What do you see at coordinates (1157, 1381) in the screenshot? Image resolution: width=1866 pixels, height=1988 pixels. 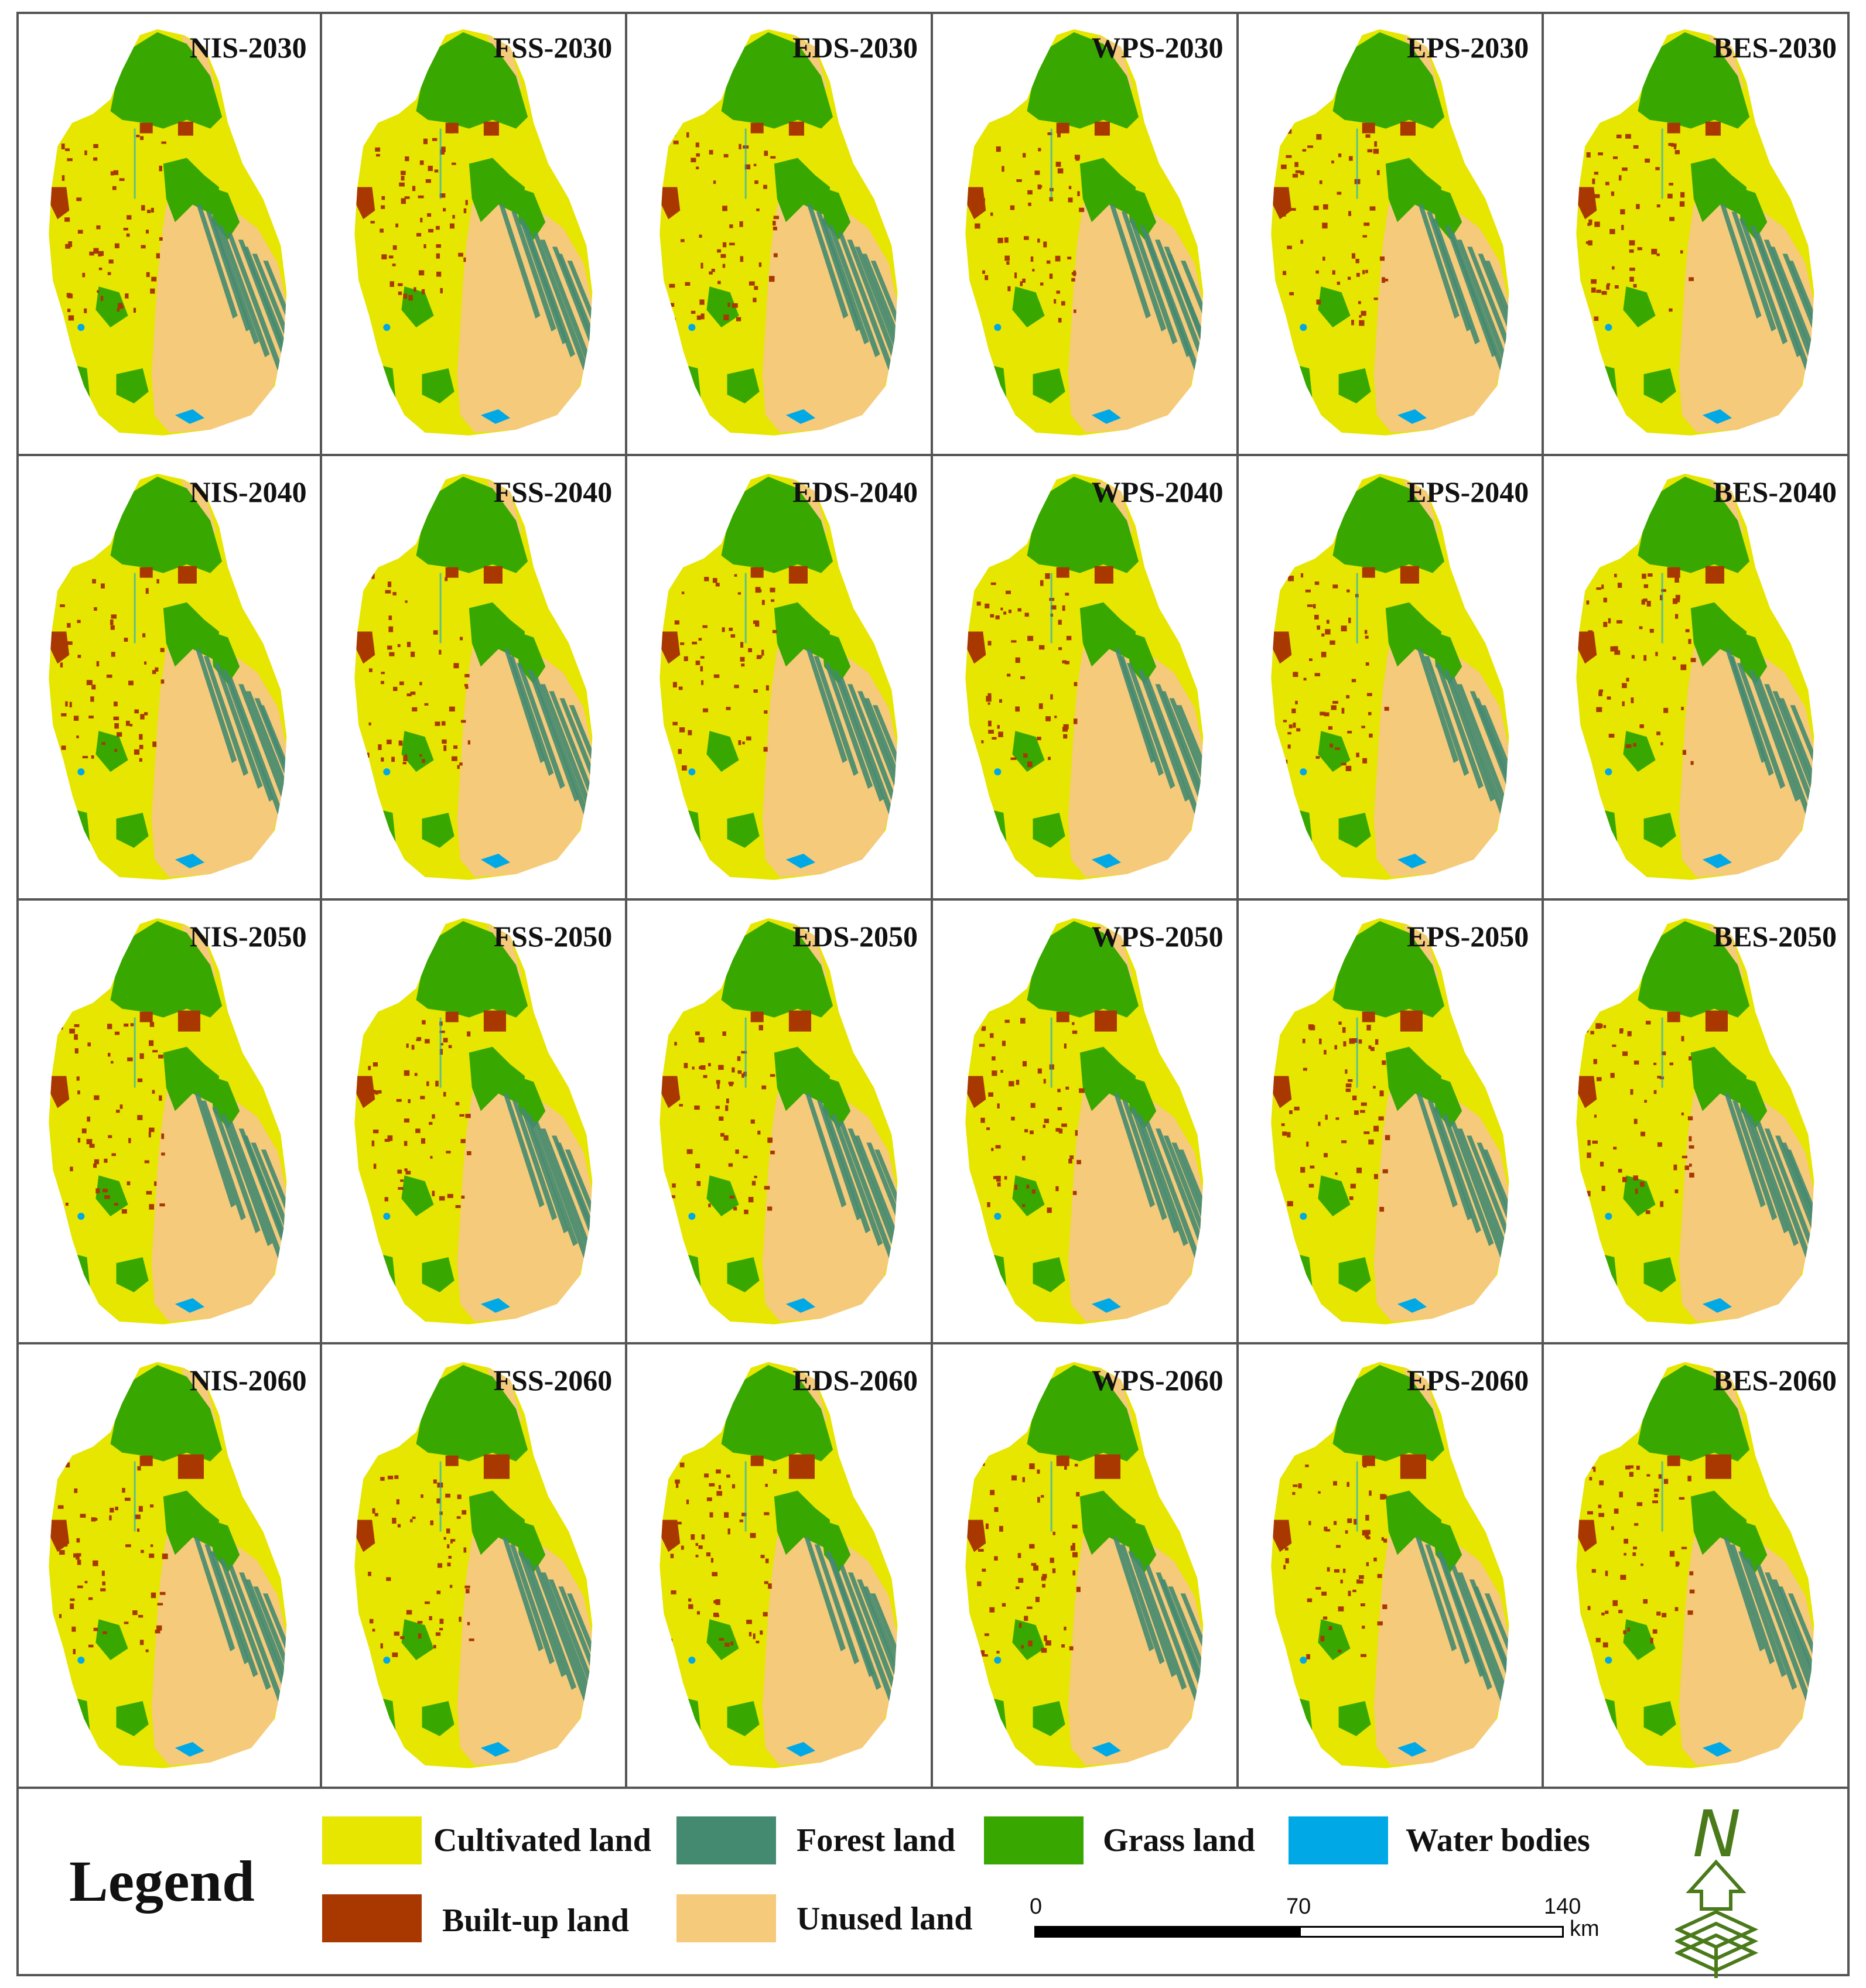 I see `panel-label: WPS-2060` at bounding box center [1157, 1381].